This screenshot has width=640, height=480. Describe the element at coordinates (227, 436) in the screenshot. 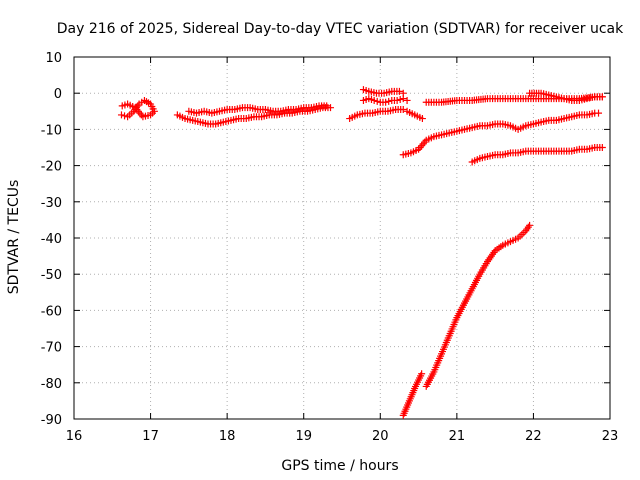

I see `x-tick-label: 18` at that location.